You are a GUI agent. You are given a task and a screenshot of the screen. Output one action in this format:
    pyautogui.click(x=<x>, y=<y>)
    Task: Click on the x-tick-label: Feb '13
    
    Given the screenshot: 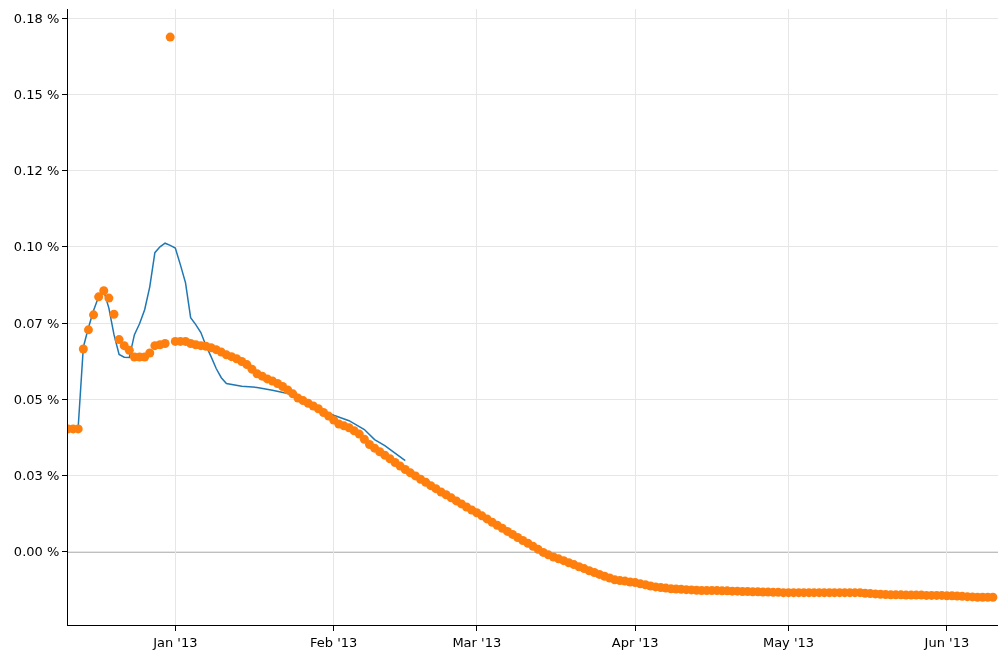 What is the action you would take?
    pyautogui.click(x=334, y=642)
    